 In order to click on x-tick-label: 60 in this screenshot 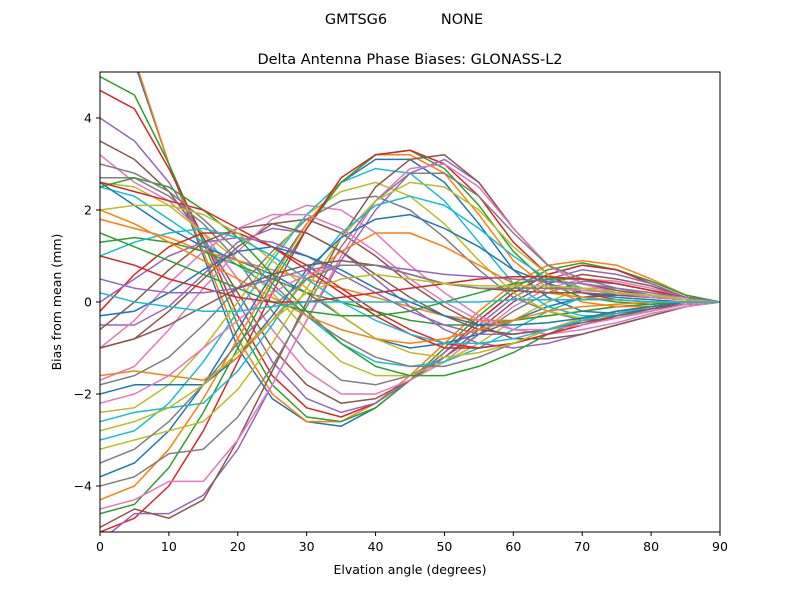, I will do `click(513, 546)`.